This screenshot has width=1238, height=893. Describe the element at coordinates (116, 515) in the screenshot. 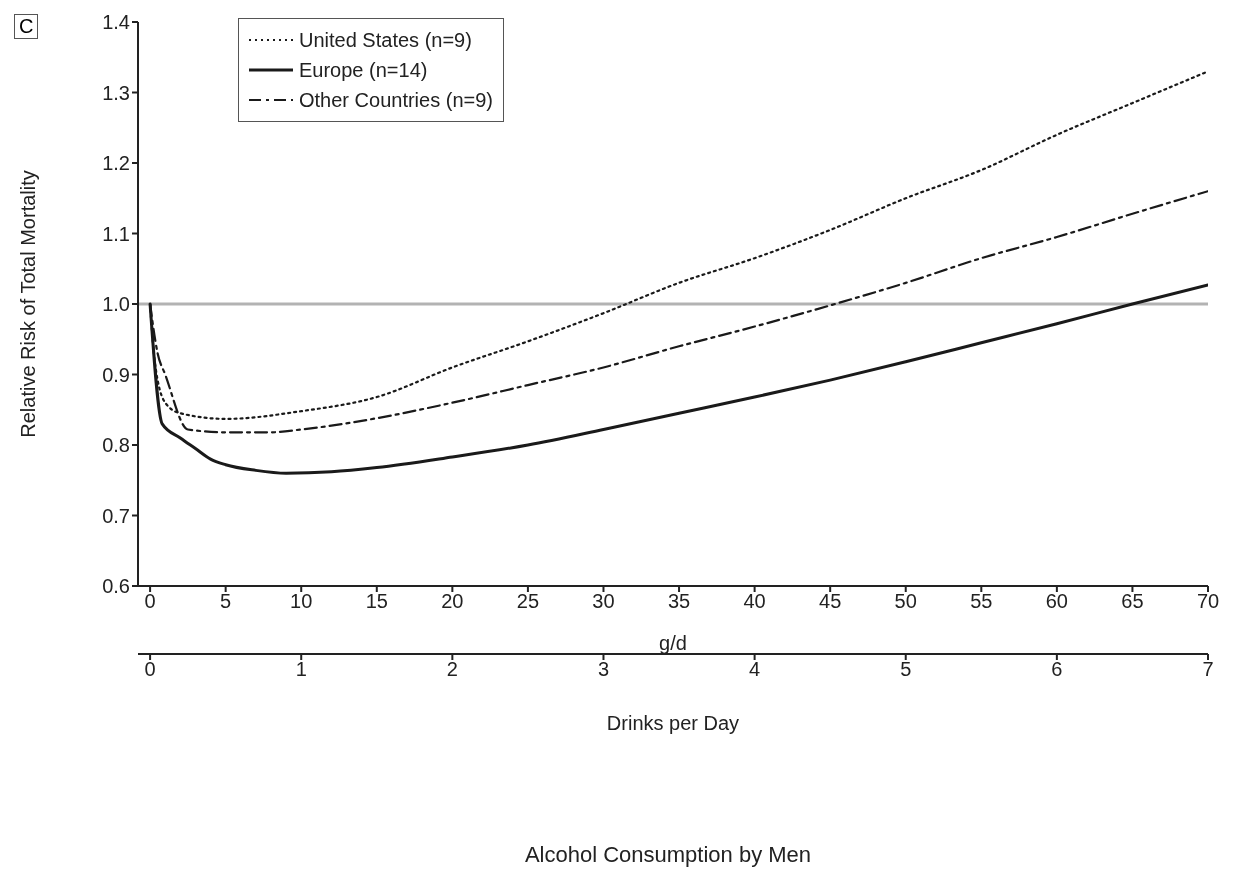

I see `y-tick-label: 0.7` at that location.